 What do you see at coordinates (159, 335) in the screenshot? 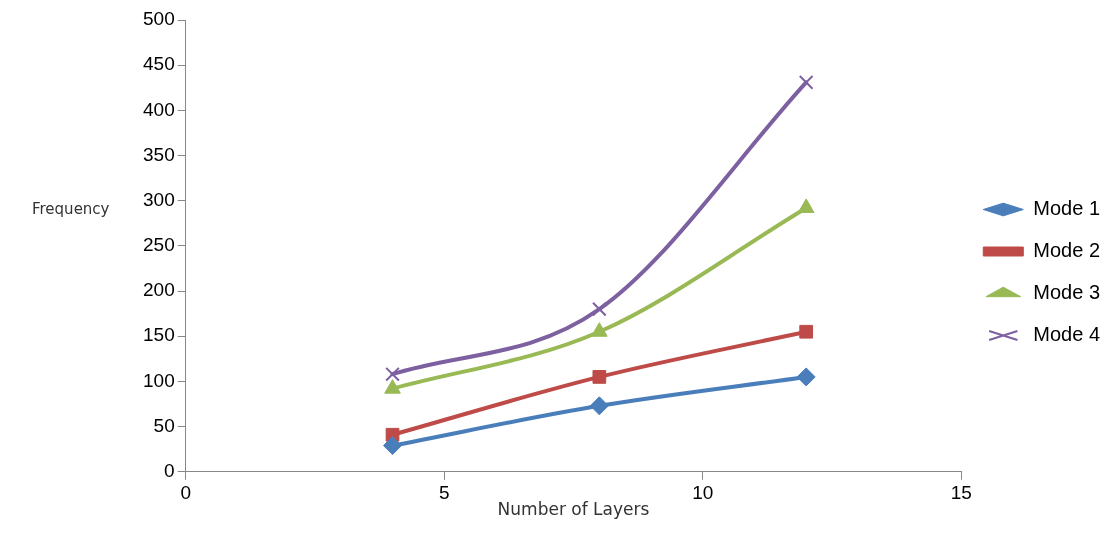
I see `y-tick-label: 150` at bounding box center [159, 335].